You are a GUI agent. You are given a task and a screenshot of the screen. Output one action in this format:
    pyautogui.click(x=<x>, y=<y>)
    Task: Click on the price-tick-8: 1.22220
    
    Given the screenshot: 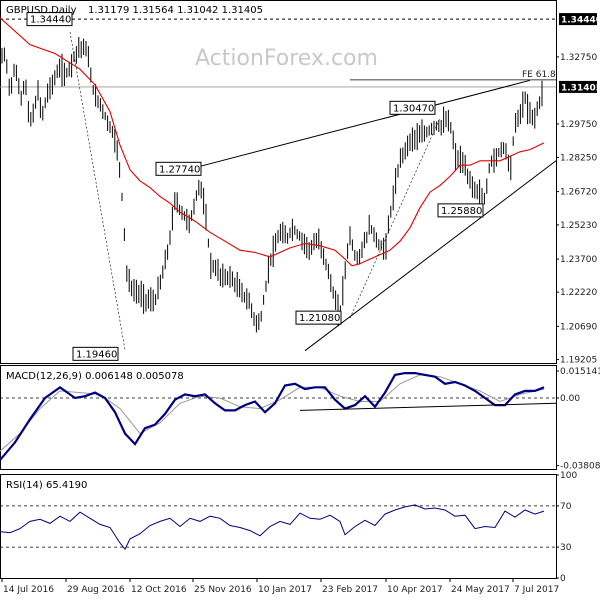 What is the action you would take?
    pyautogui.click(x=578, y=293)
    